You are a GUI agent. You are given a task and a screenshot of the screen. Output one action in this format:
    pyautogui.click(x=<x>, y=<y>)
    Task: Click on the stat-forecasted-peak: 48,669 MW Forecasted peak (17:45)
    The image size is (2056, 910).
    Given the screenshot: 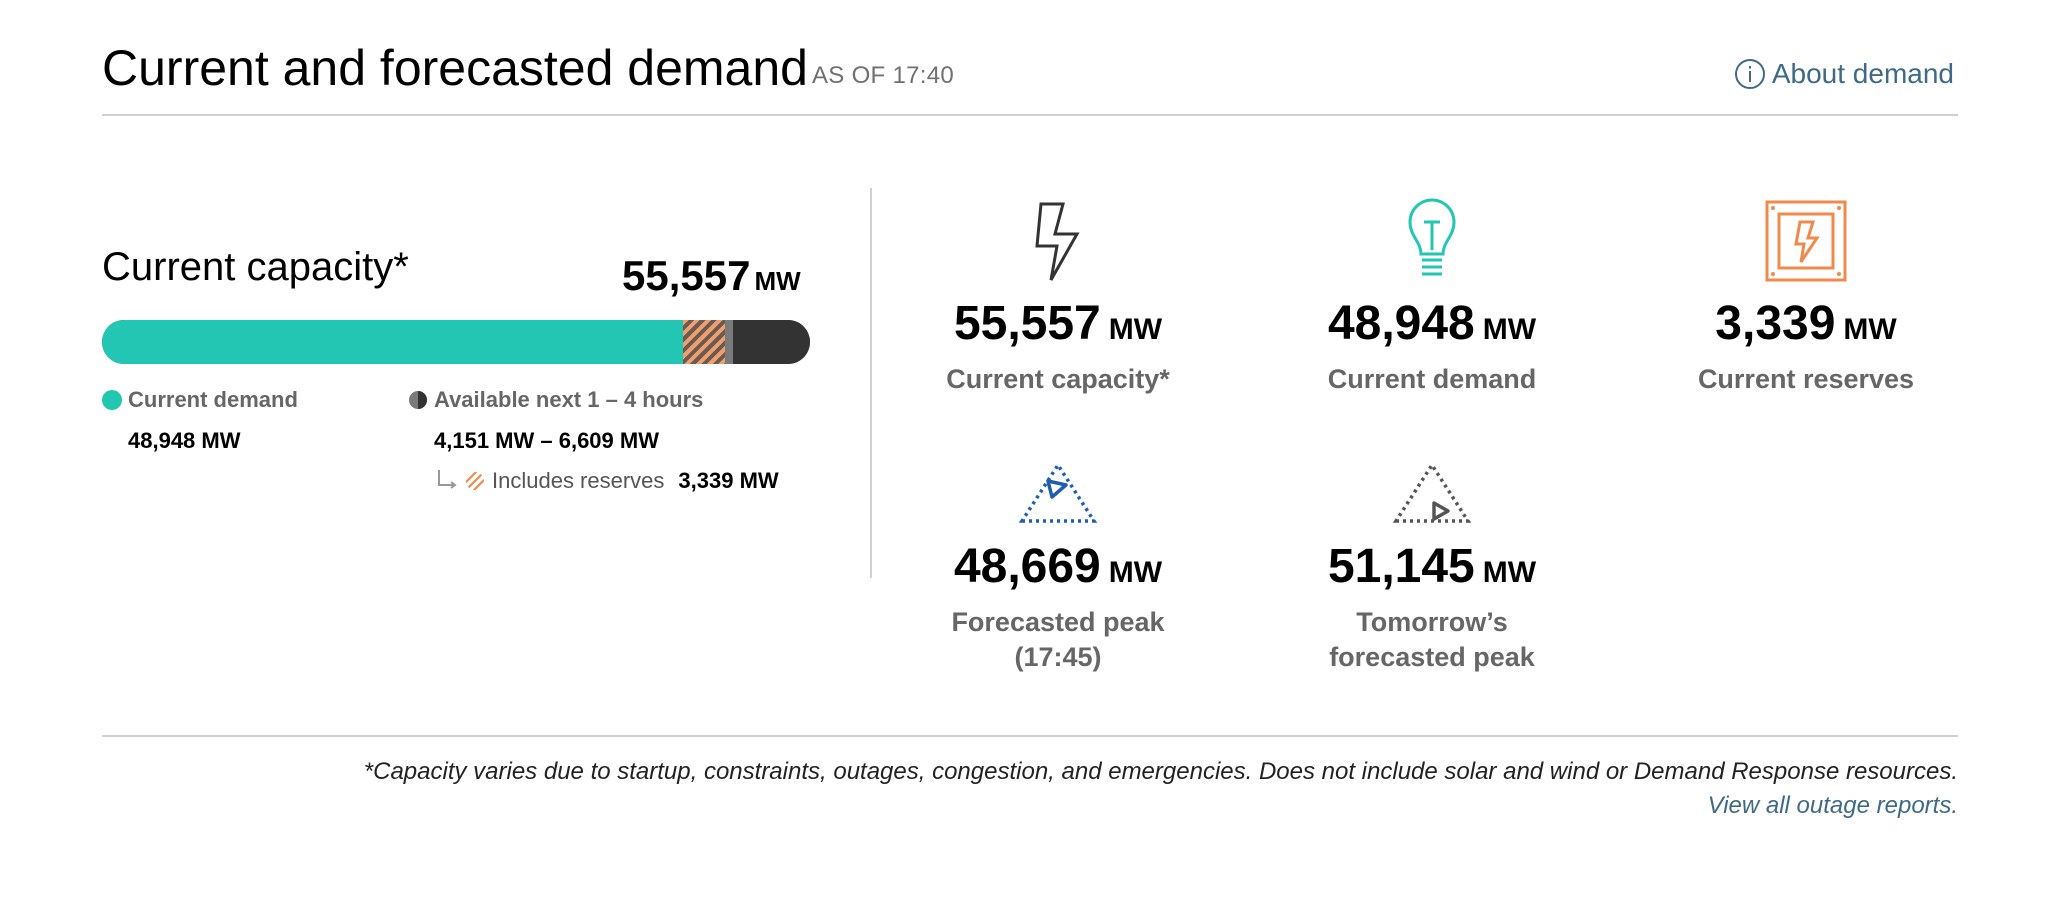 What is the action you would take?
    pyautogui.click(x=1058, y=555)
    